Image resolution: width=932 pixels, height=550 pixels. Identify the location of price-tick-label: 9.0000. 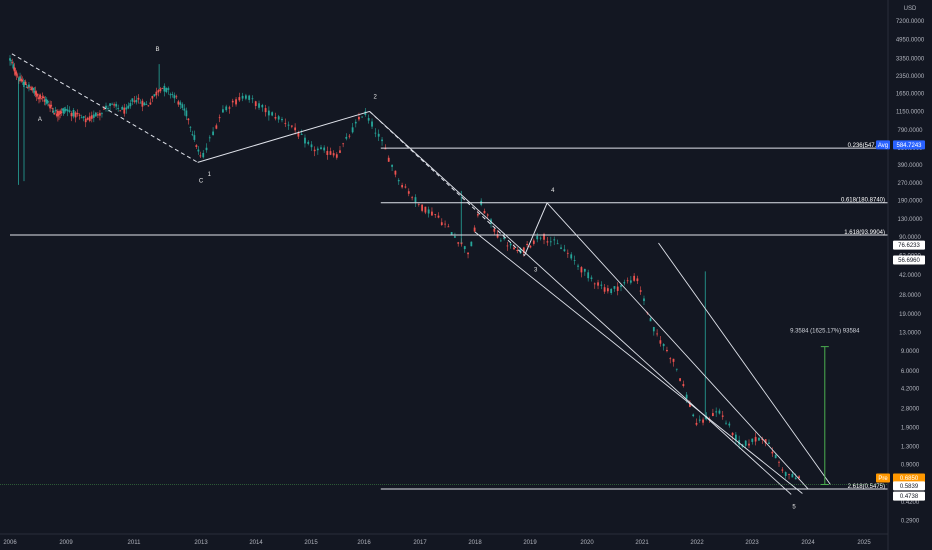
(910, 352).